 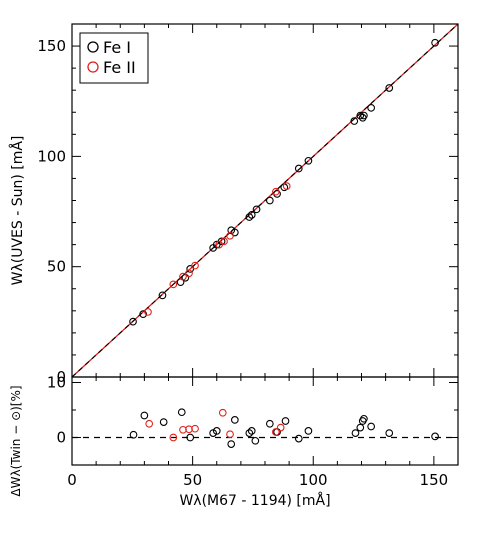 What do you see at coordinates (72, 480) in the screenshot?
I see `x-tick-label: 0` at bounding box center [72, 480].